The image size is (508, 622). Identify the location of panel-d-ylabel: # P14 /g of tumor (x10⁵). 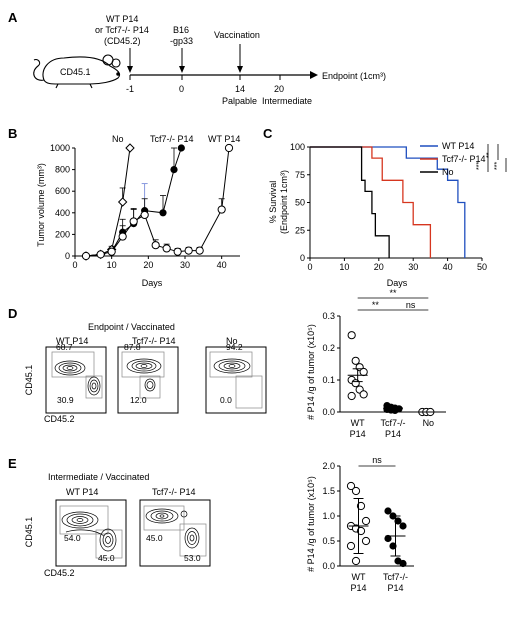
(311, 372).